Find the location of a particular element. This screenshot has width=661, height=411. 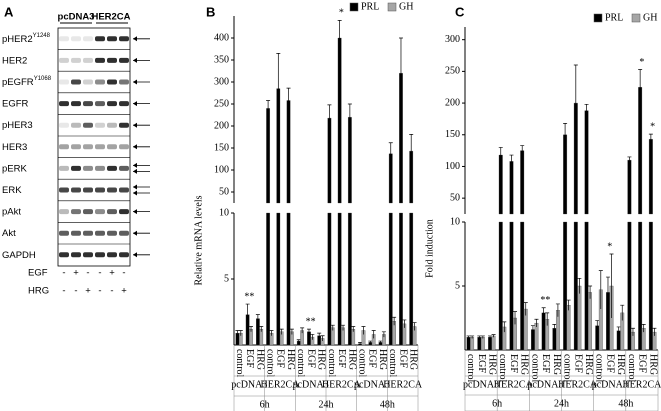

row-name: HER2 is located at coordinates (14, 60).